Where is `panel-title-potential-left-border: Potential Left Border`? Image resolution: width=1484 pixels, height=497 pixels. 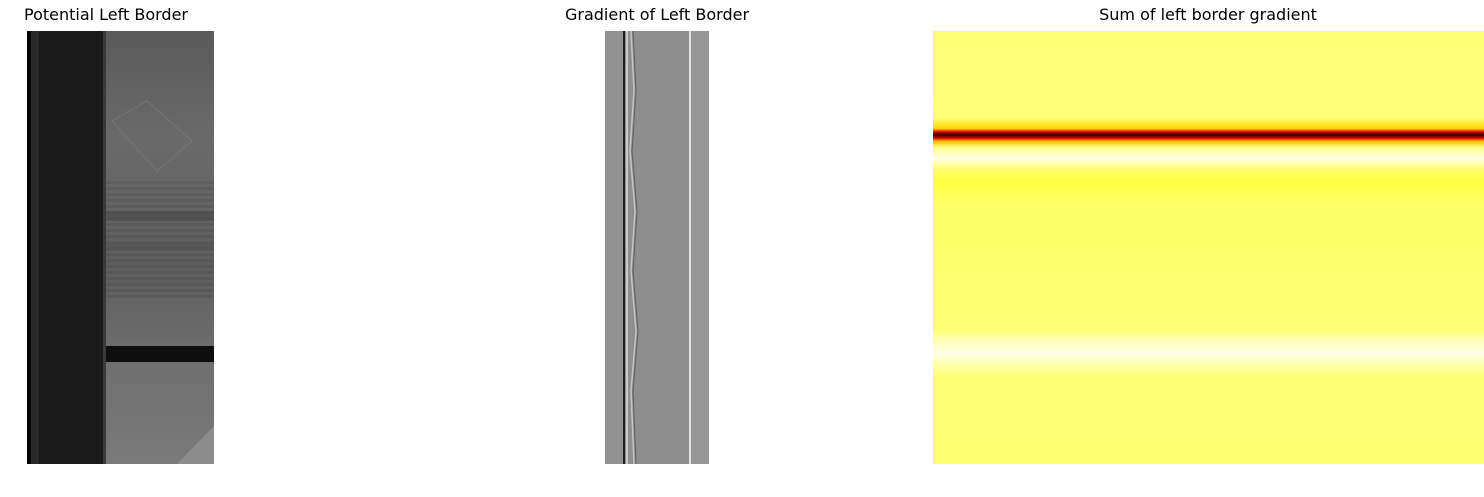 panel-title-potential-left-border: Potential Left Border is located at coordinates (106, 14).